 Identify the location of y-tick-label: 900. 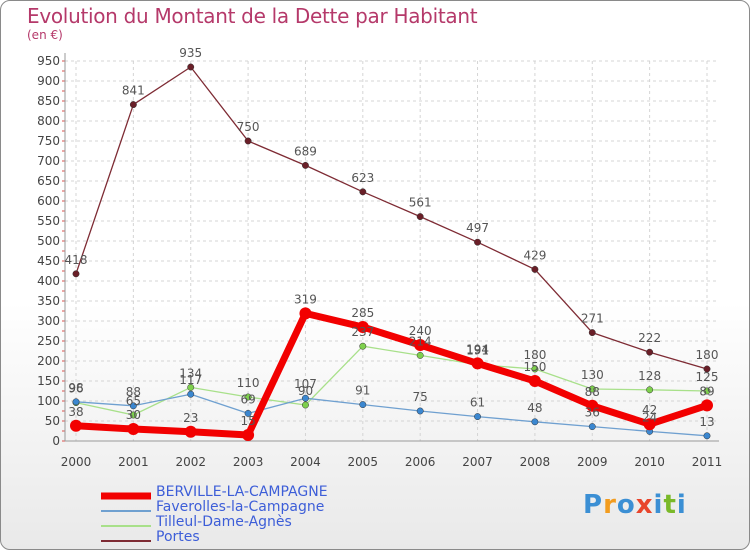
(48, 81).